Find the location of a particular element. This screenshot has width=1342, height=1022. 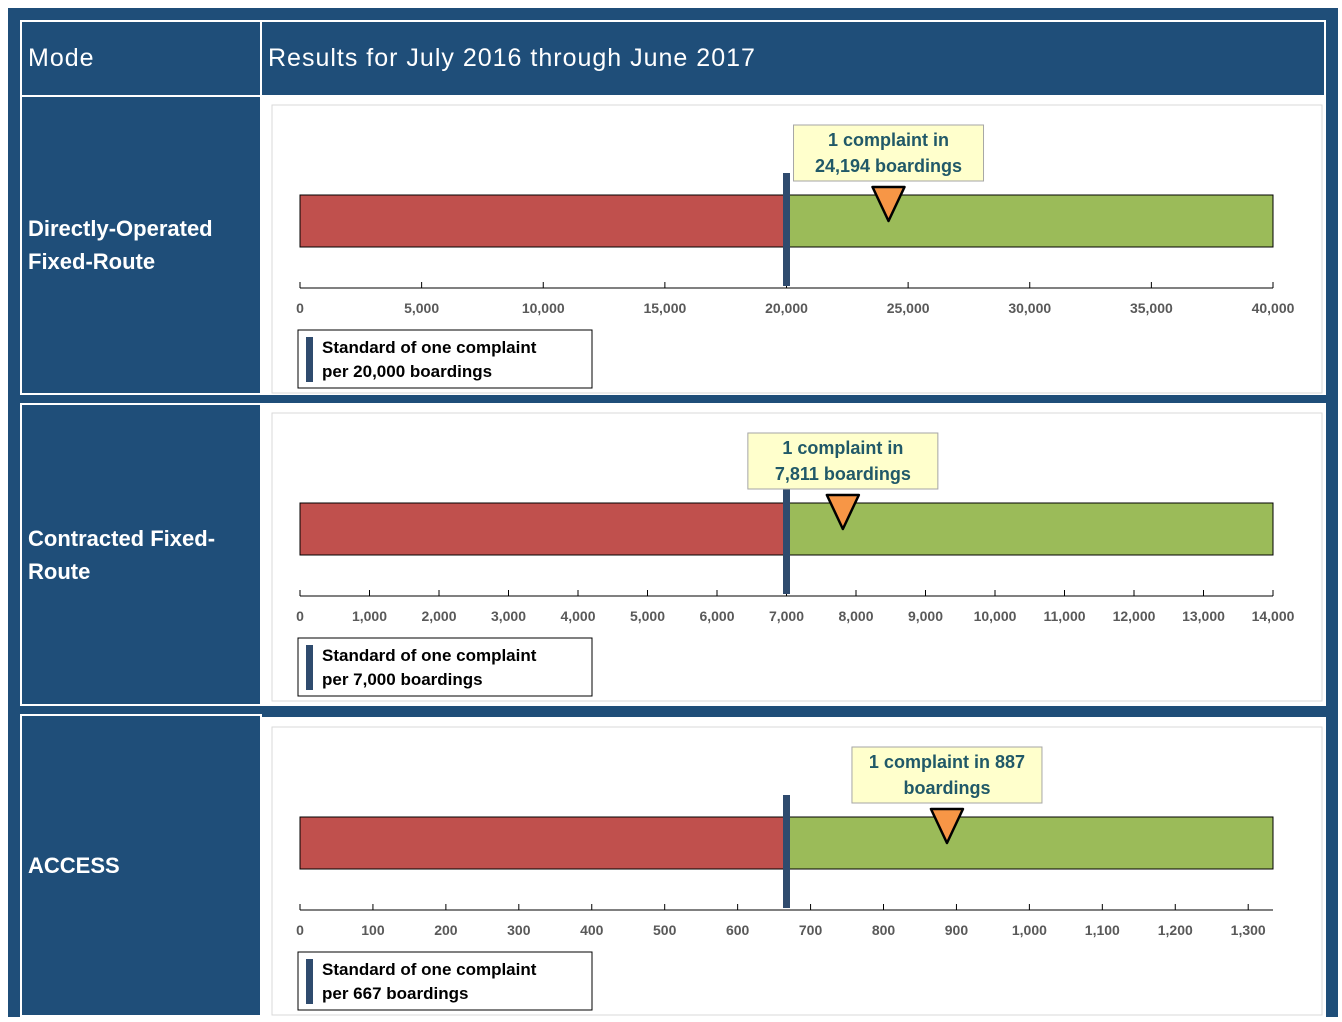

annotation-text: 7,811 boardings is located at coordinates (843, 474).